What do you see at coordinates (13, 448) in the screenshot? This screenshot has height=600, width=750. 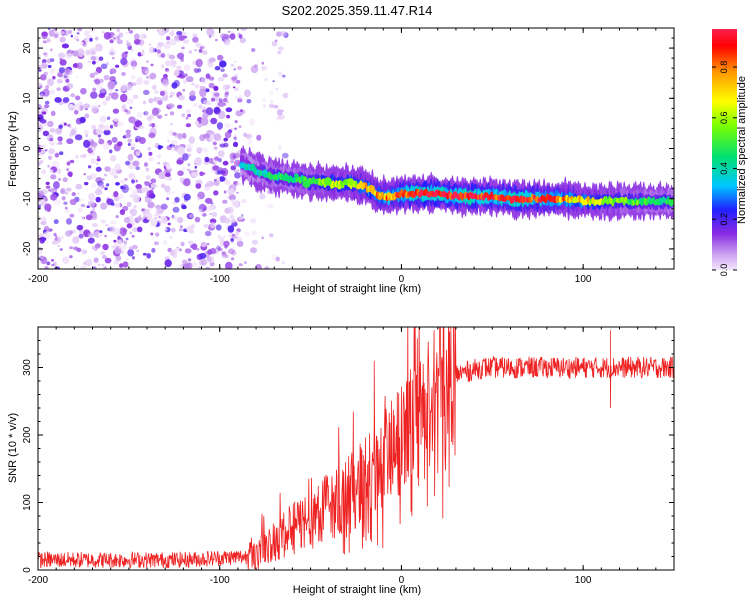 I see `snr-y-axis-label: SNR (10 * v/v)` at bounding box center [13, 448].